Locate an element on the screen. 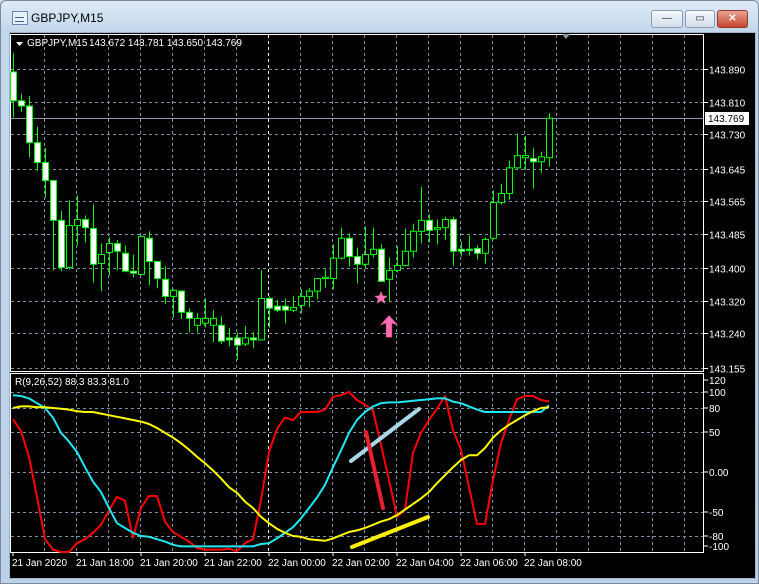  symbol-label: GBPJPY,M15 is located at coordinates (57, 43).